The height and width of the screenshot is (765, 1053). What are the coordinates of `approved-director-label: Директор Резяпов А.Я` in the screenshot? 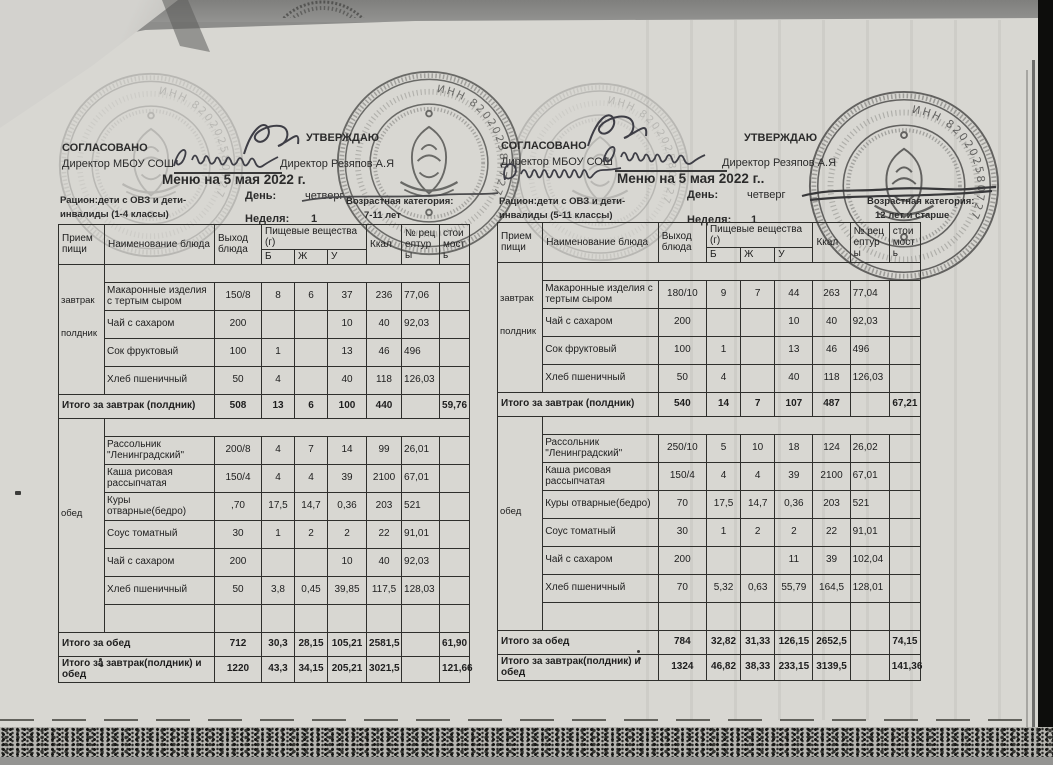 It's located at (337, 164).